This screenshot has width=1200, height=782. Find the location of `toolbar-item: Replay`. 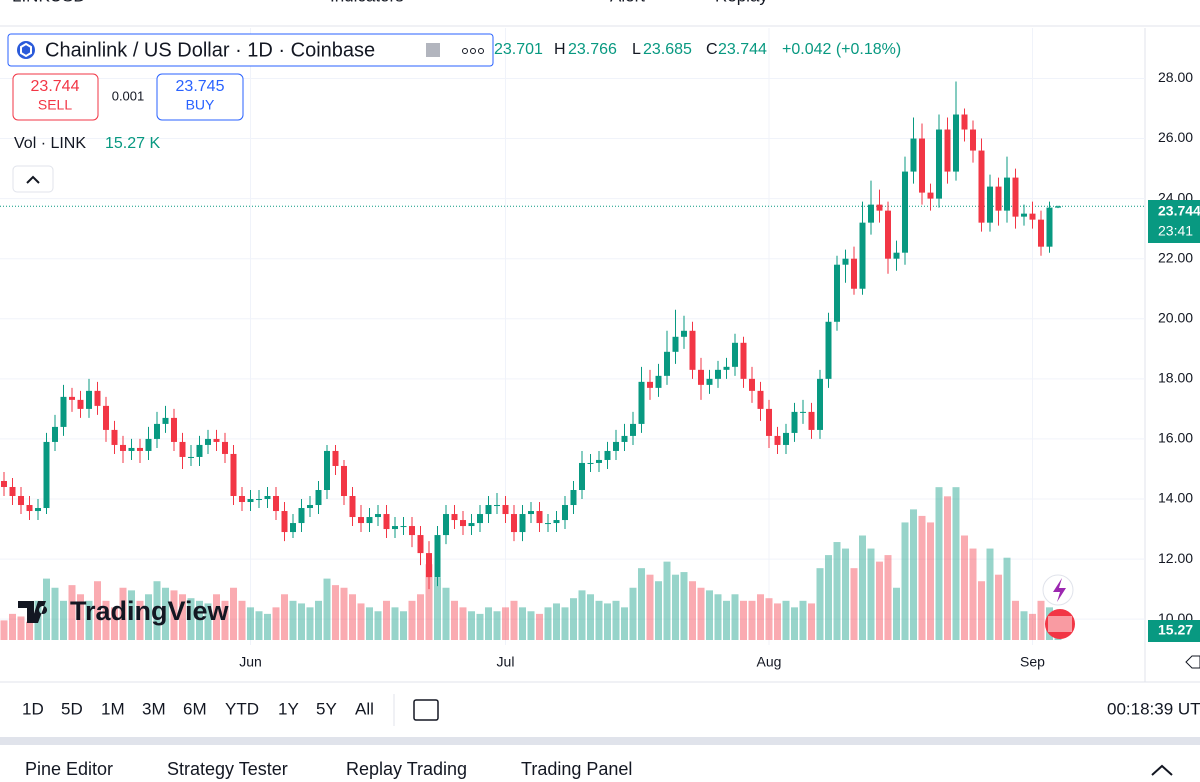

toolbar-item: Replay is located at coordinates (741, 2).